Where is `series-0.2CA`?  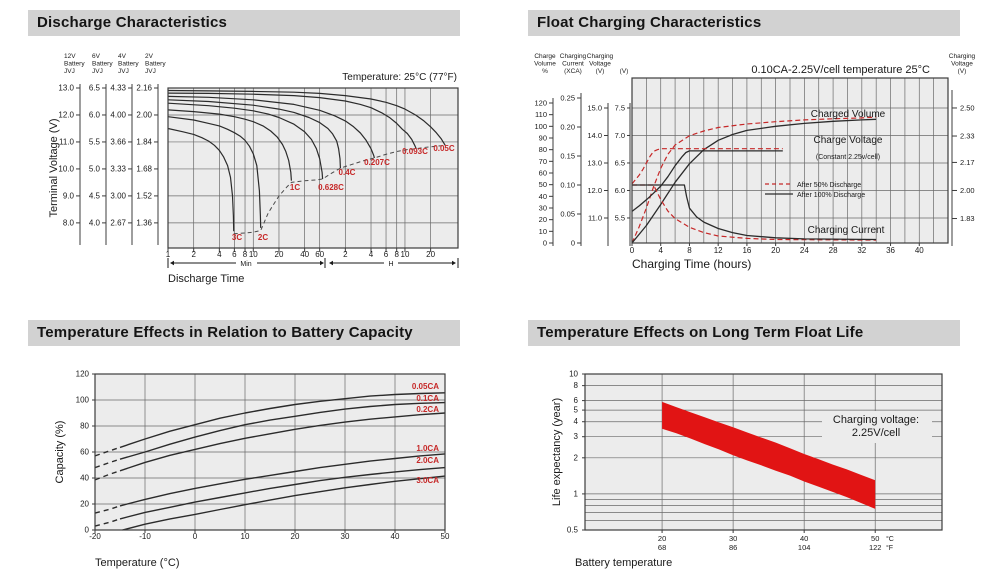
series-0.2CA is located at coordinates (282, 442).